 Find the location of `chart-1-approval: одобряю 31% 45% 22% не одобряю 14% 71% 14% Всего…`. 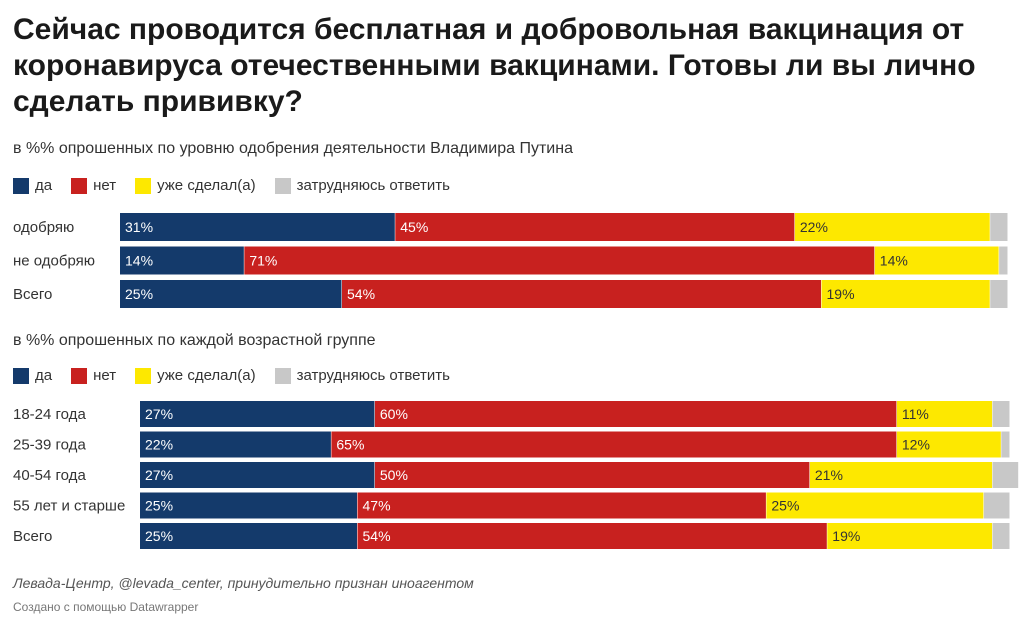

chart-1-approval: одобряю 31% 45% 22% не одобряю 14% 71% 14% Всего… is located at coordinates (510, 260).